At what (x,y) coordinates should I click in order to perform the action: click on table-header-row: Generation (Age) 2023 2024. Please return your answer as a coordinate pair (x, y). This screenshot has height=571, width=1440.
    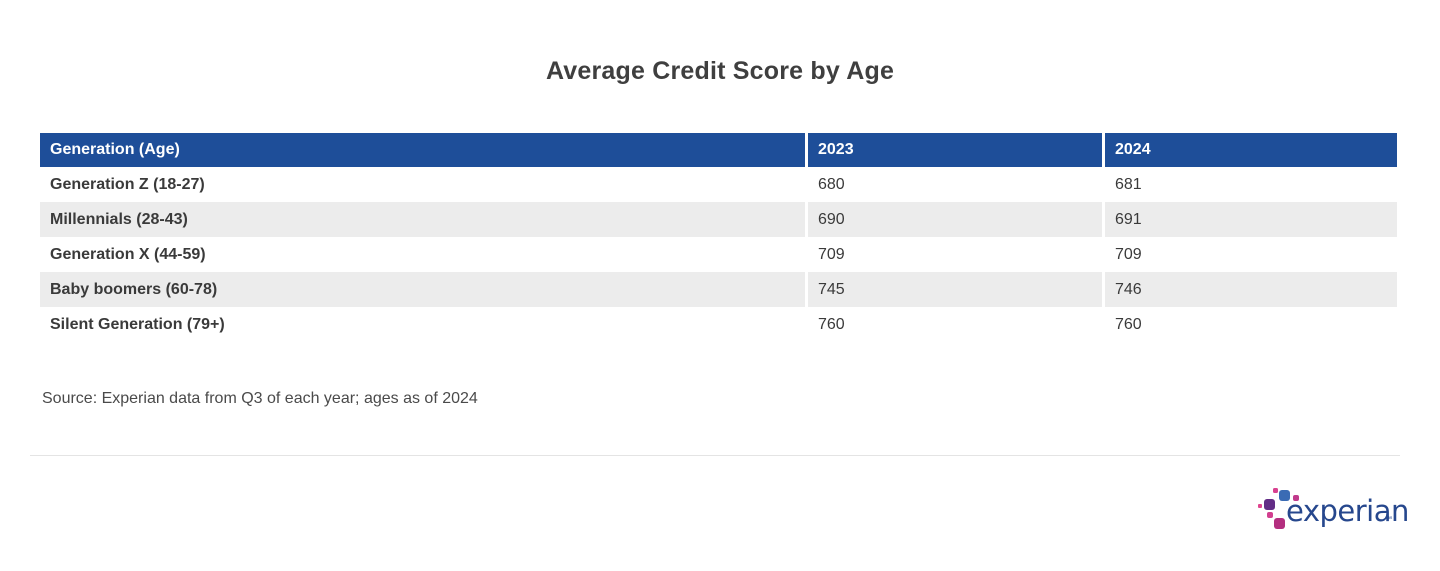
    Looking at the image, I should click on (718, 150).